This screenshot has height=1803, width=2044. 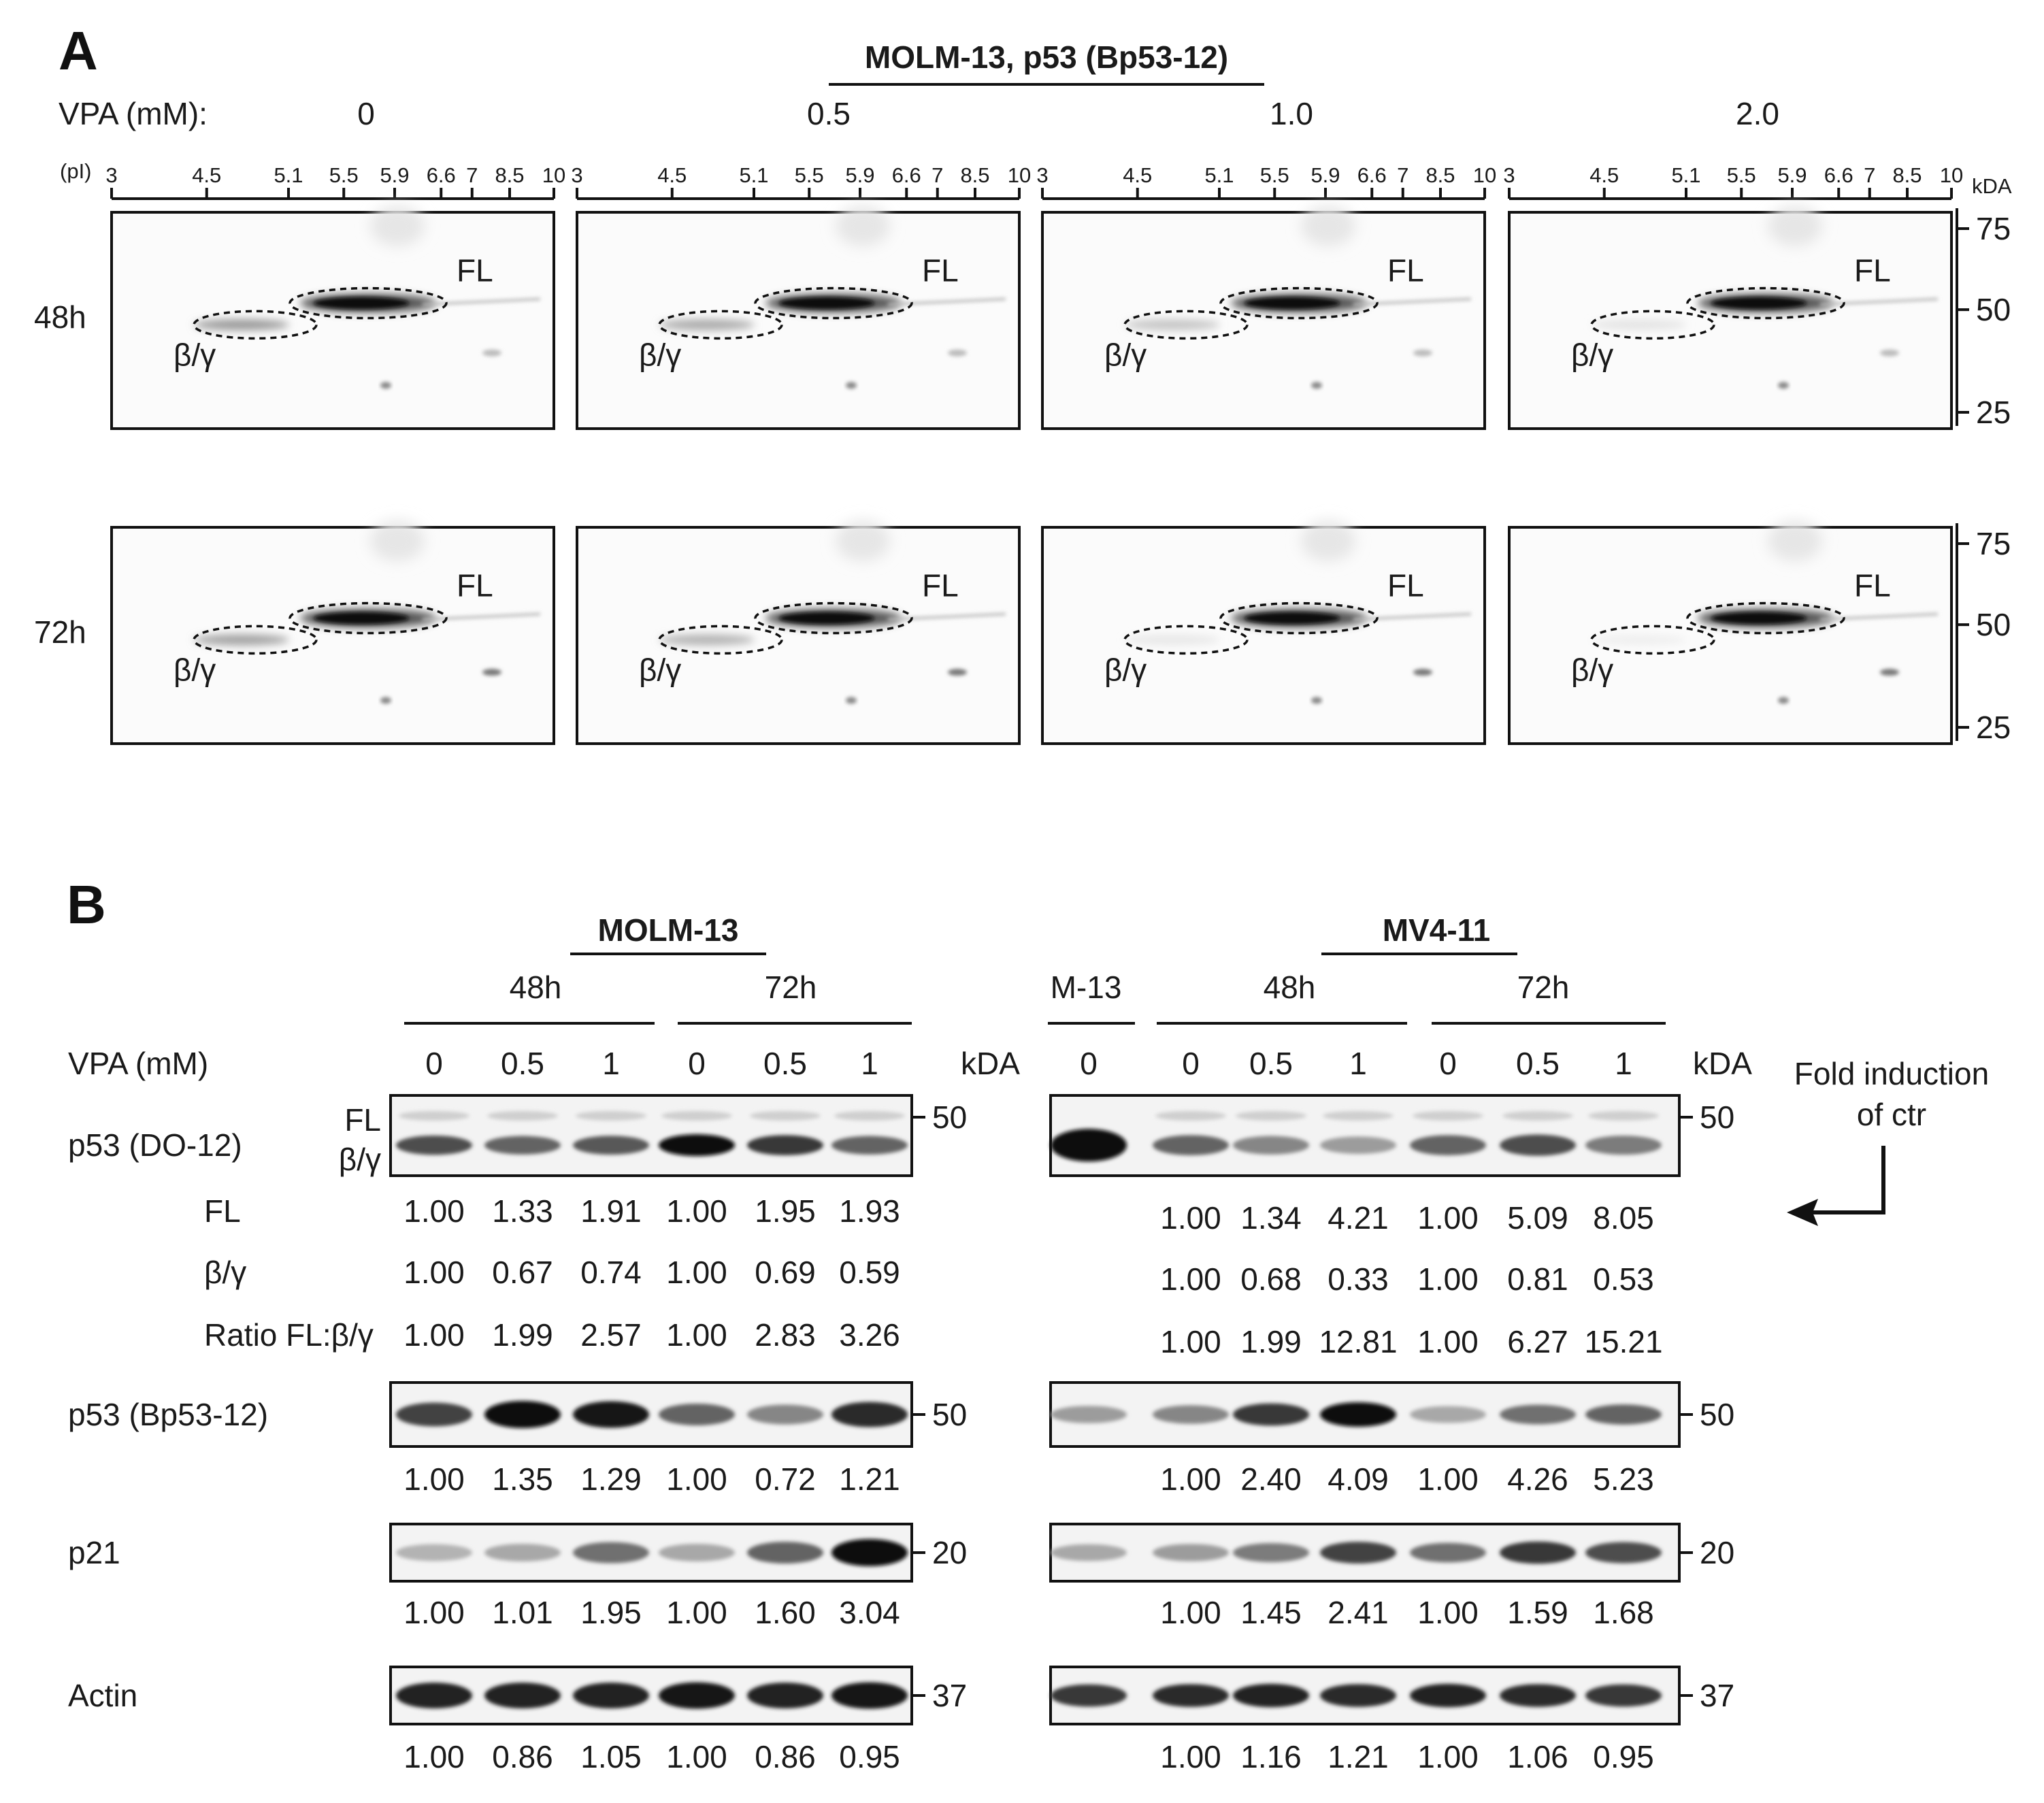 What do you see at coordinates (1537, 1279) in the screenshot?
I see `quant-value-mv411: 0.81` at bounding box center [1537, 1279].